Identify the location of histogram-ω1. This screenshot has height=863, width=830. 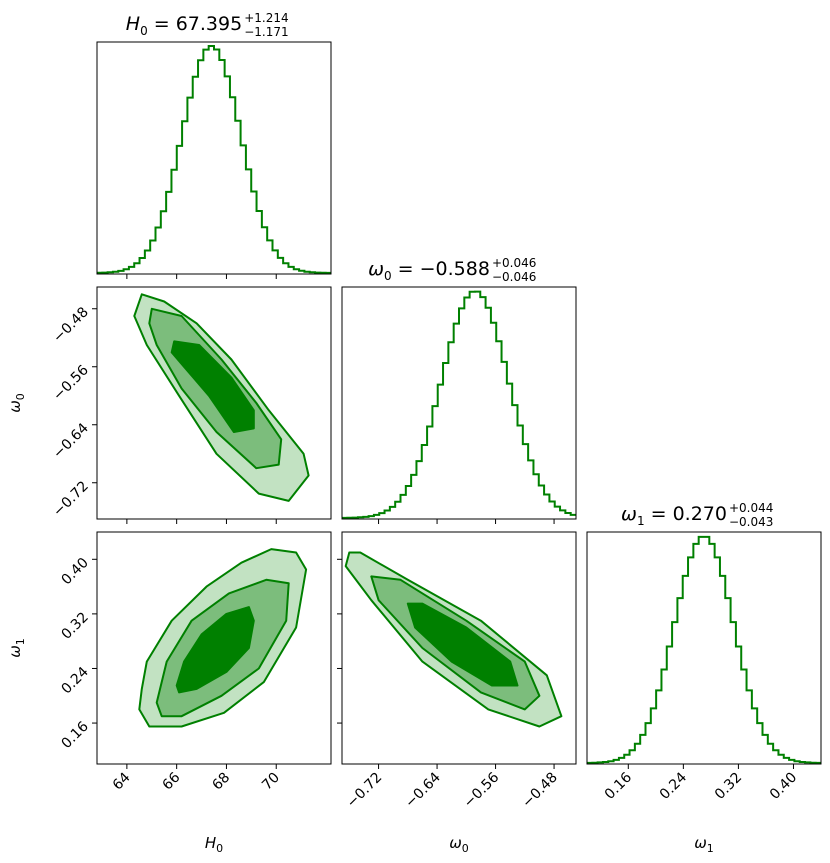
(704, 649).